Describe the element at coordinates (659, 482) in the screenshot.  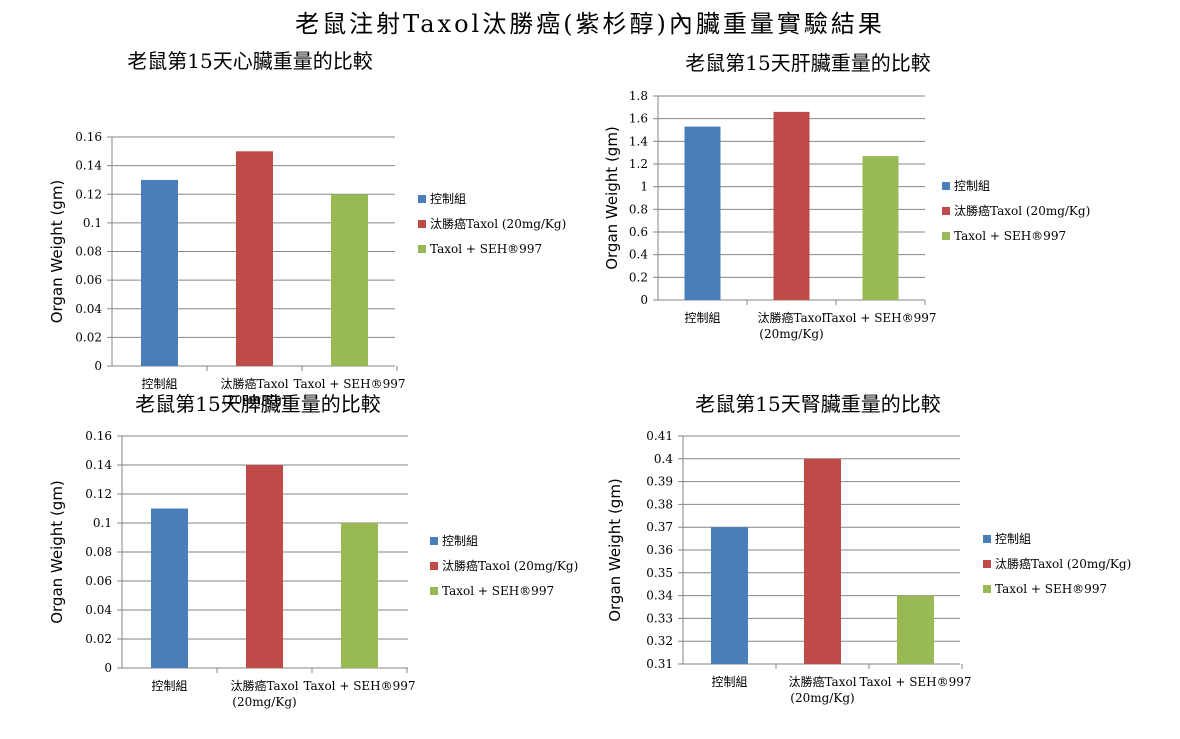
I see `y-tick-label: 0.39` at that location.